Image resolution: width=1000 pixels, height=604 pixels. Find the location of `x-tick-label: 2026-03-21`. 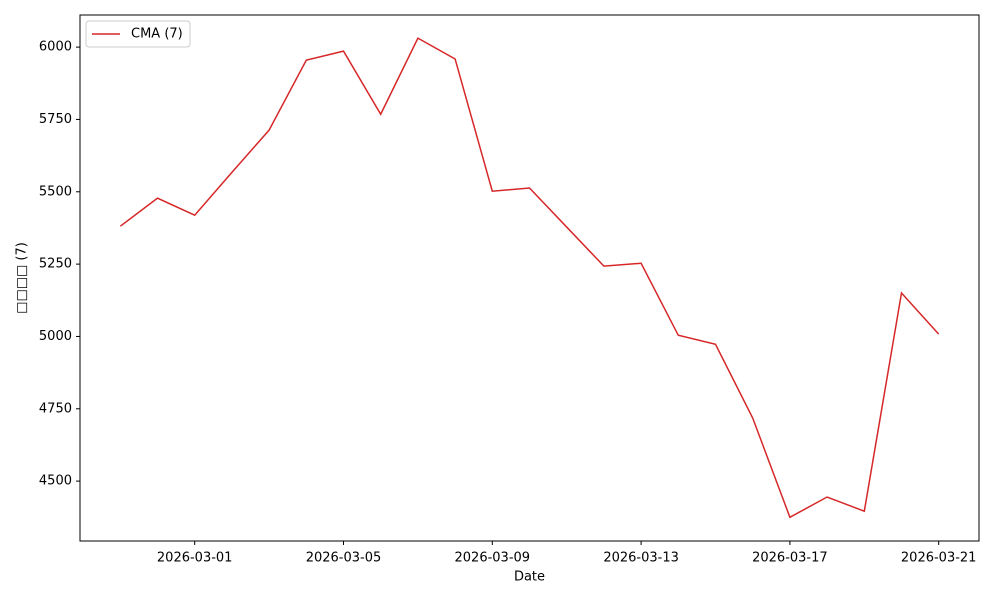

x-tick-label: 2026-03-21 is located at coordinates (939, 558).